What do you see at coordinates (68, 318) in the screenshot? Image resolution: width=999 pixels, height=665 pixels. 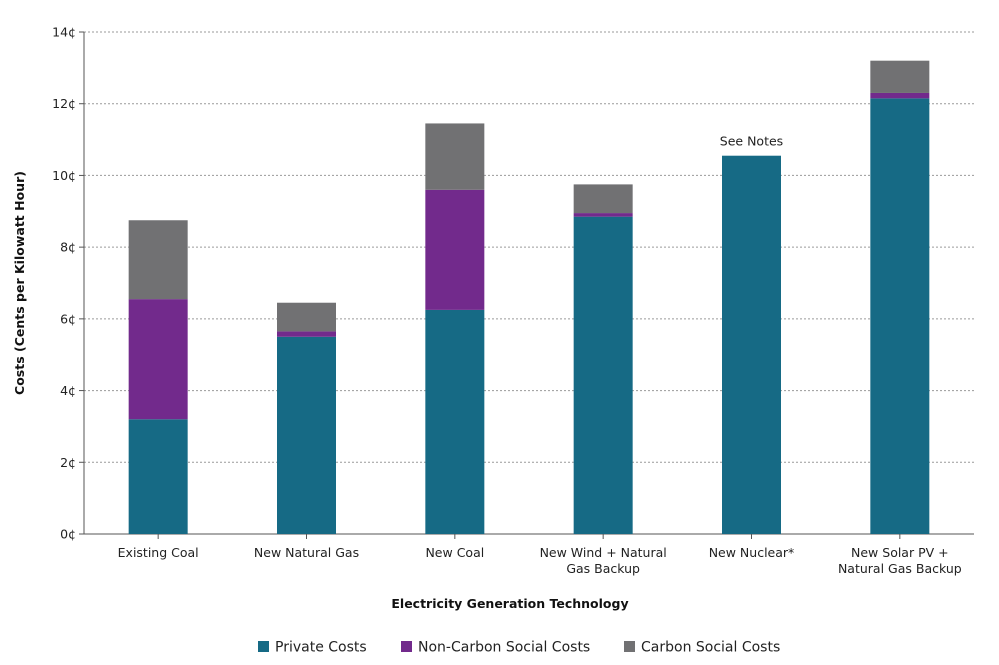 I see `y-tick-label: 6¢` at bounding box center [68, 318].